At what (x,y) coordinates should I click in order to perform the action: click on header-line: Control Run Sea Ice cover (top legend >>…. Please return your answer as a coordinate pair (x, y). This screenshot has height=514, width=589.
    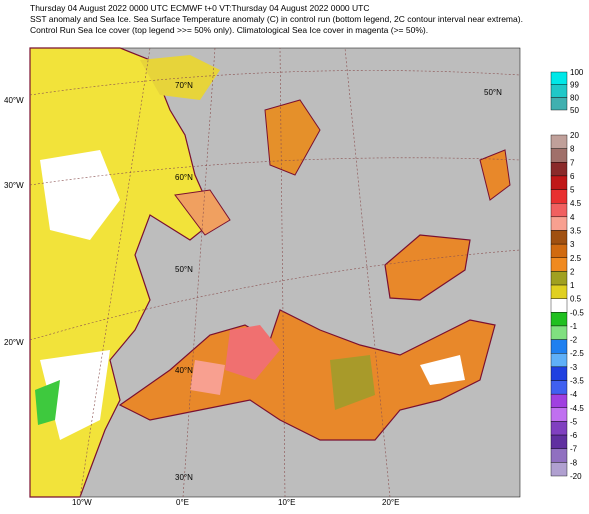
    Looking at the image, I should click on (229, 30).